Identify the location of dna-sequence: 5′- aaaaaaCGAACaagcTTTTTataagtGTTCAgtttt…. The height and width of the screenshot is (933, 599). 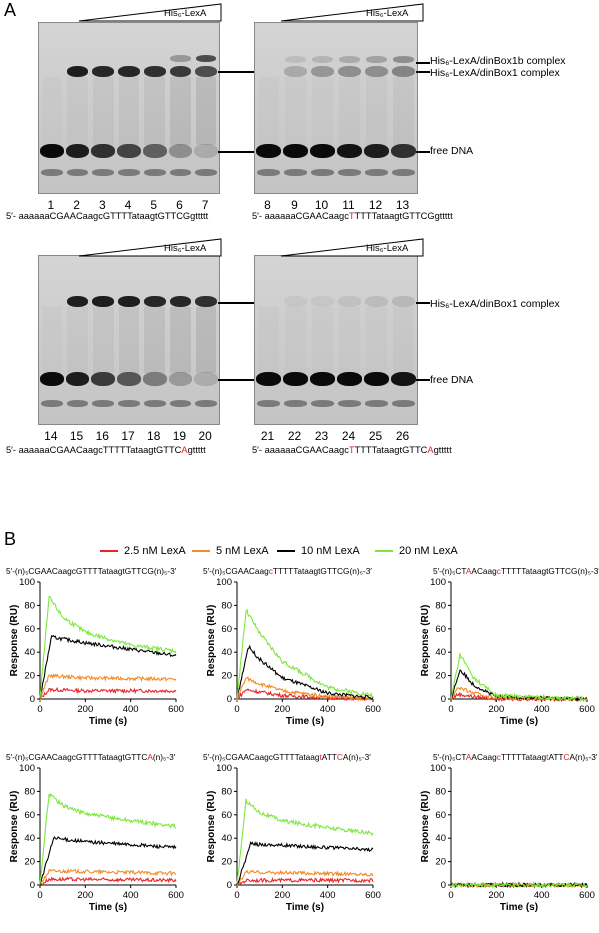
(106, 450).